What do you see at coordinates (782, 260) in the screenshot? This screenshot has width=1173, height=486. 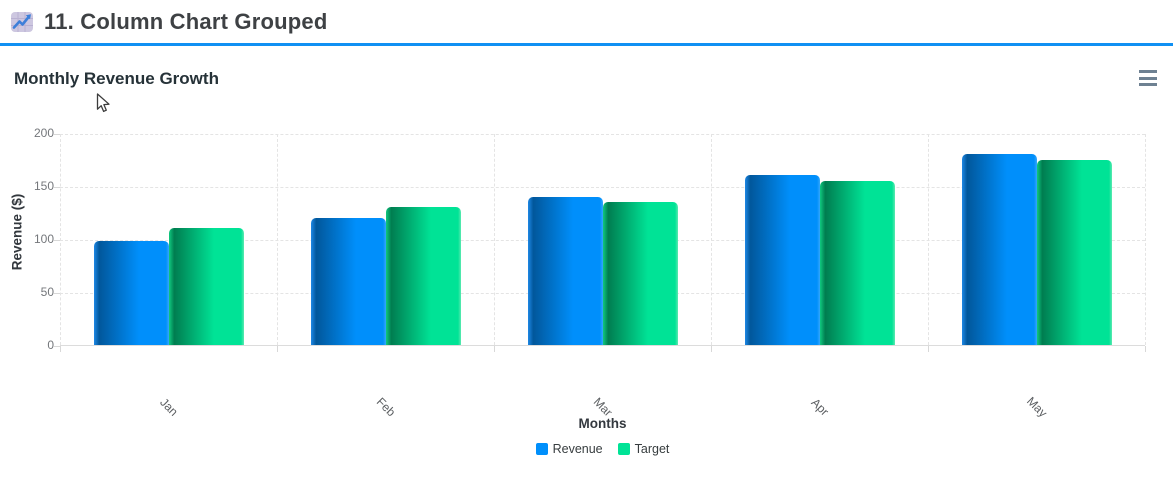 I see `bar-revenue-apr` at bounding box center [782, 260].